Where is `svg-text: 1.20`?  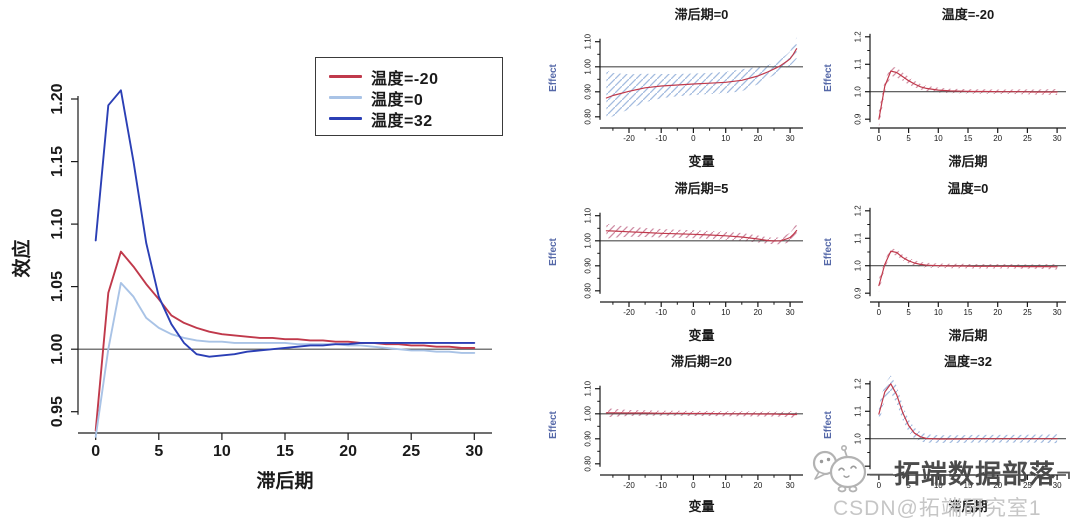
svg-text: 1.20 is located at coordinates (57, 98).